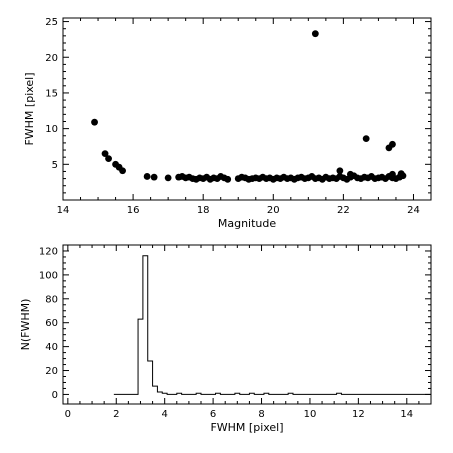  I want to click on histogram-x-tick-label: 0, so click(68, 414).